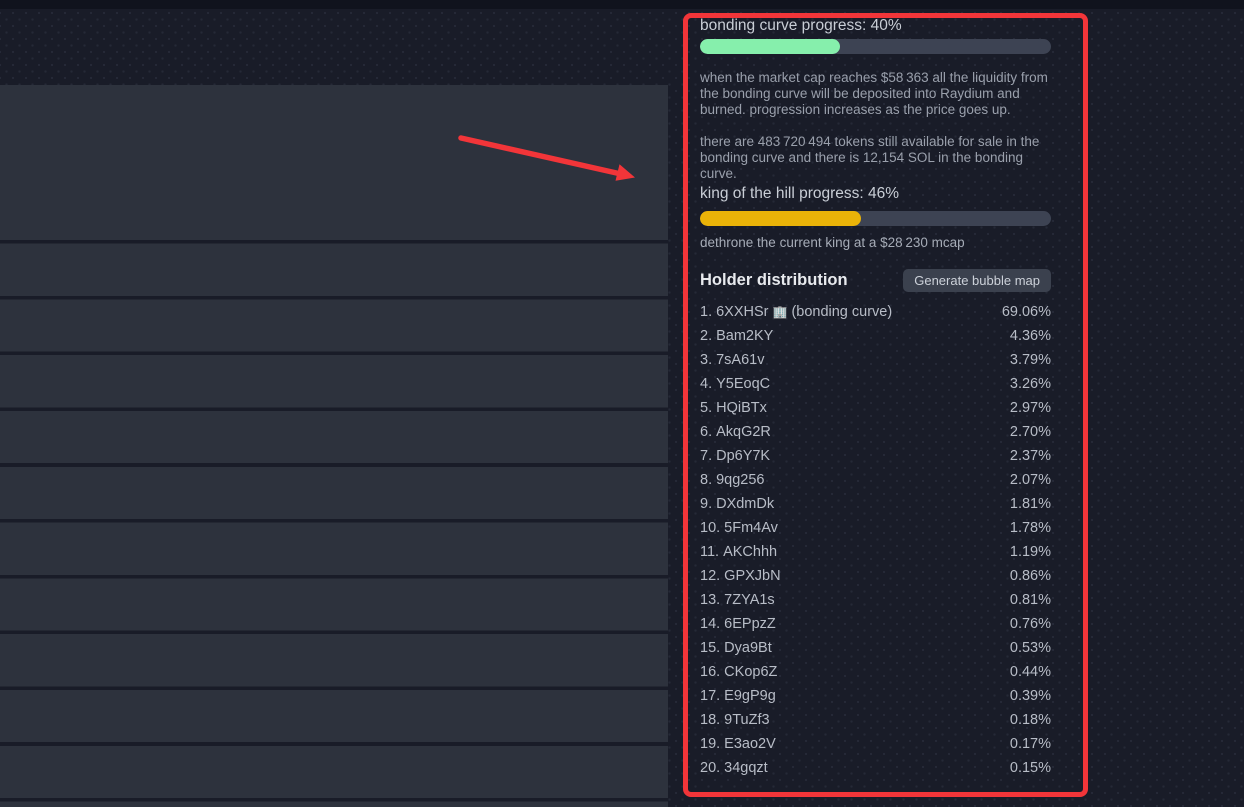 Image resolution: width=1244 pixels, height=807 pixels. I want to click on holder-label: 19. E3ao2V, so click(738, 744).